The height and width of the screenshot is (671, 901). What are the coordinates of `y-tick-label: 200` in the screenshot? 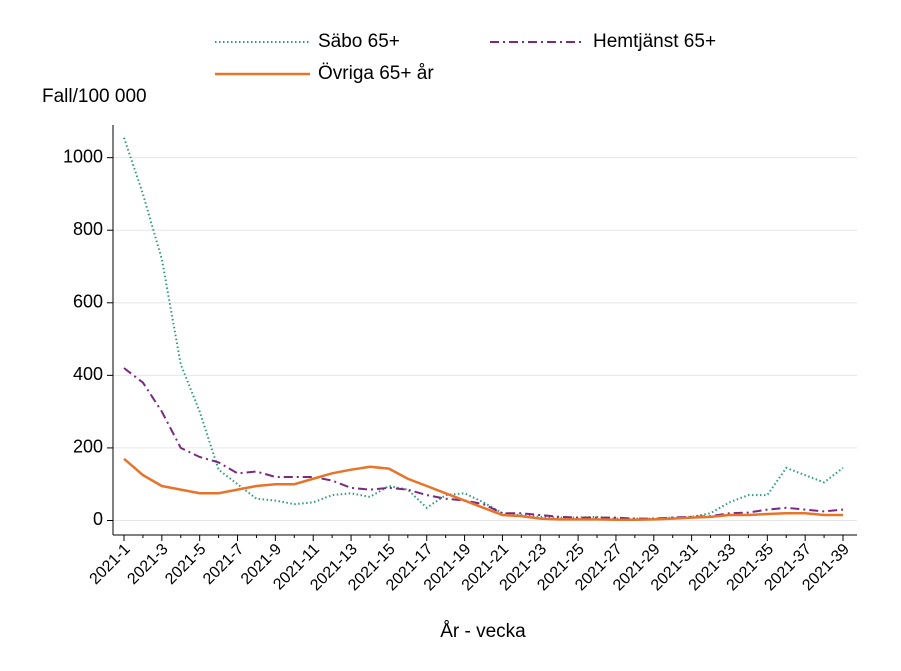 It's located at (88, 447).